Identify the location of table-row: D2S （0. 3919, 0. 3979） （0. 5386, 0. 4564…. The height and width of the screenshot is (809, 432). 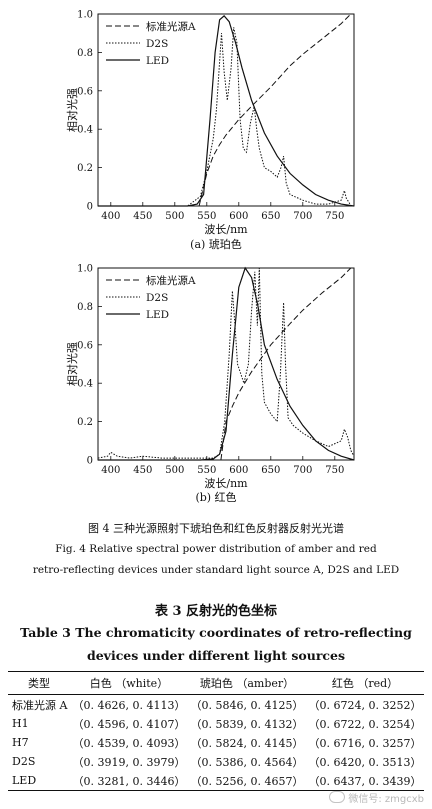
(216, 761).